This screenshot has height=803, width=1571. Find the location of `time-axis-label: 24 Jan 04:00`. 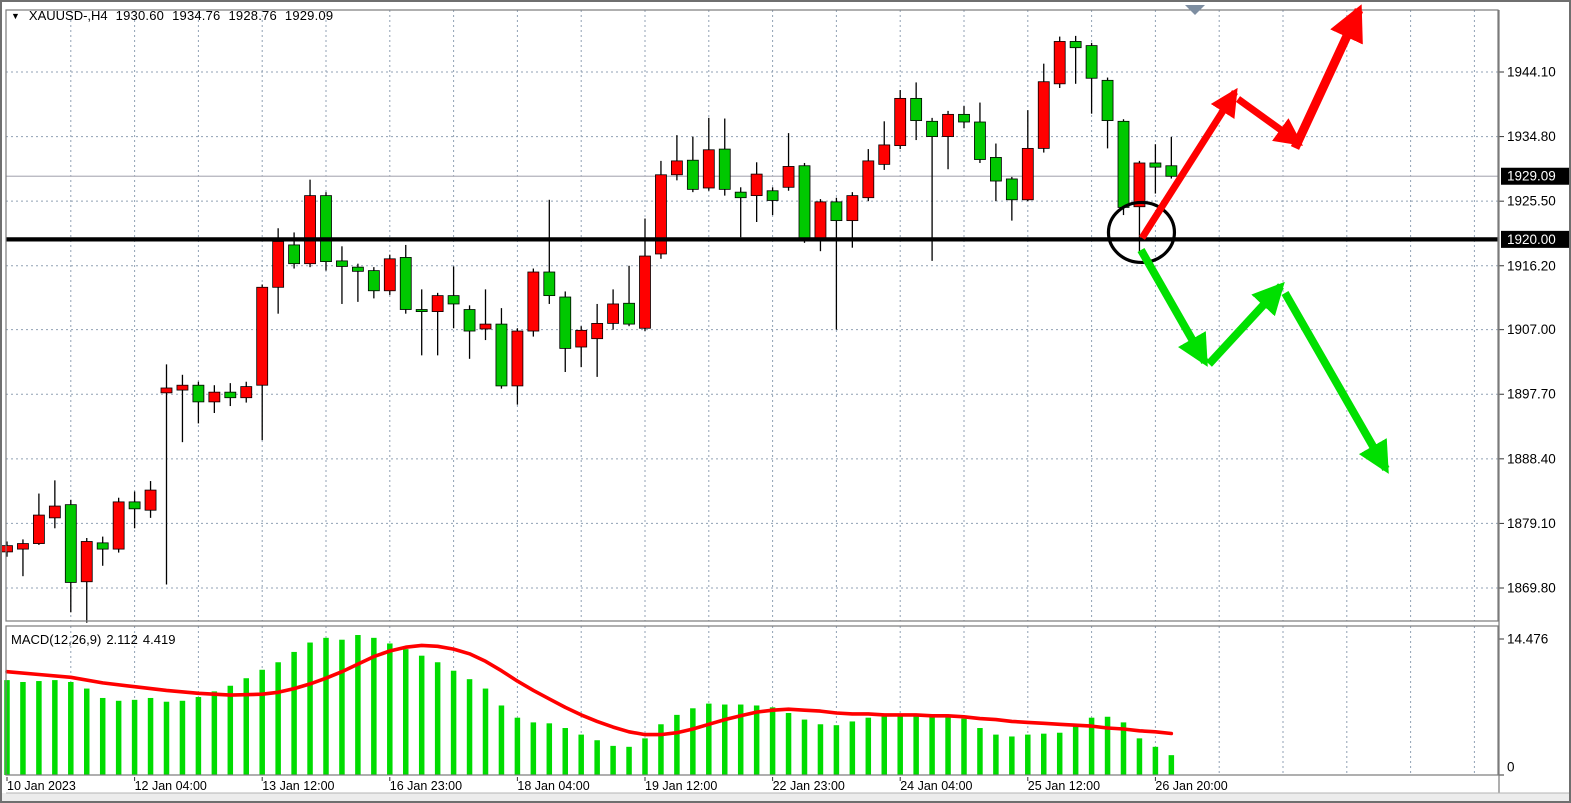

time-axis-label: 24 Jan 04:00 is located at coordinates (936, 786).